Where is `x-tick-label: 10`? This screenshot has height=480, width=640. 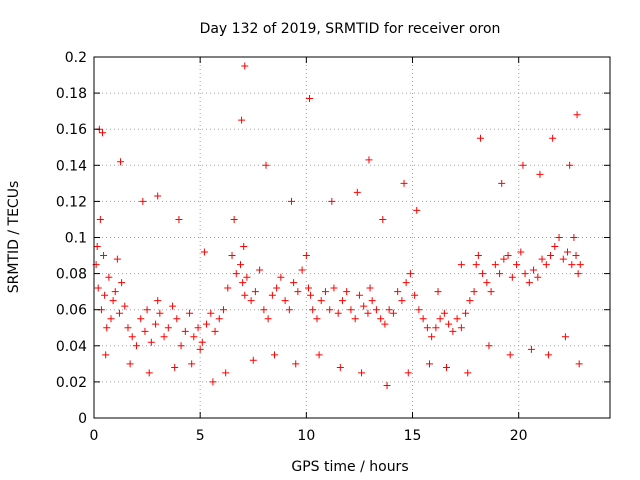 x-tick-label: 10 is located at coordinates (306, 436).